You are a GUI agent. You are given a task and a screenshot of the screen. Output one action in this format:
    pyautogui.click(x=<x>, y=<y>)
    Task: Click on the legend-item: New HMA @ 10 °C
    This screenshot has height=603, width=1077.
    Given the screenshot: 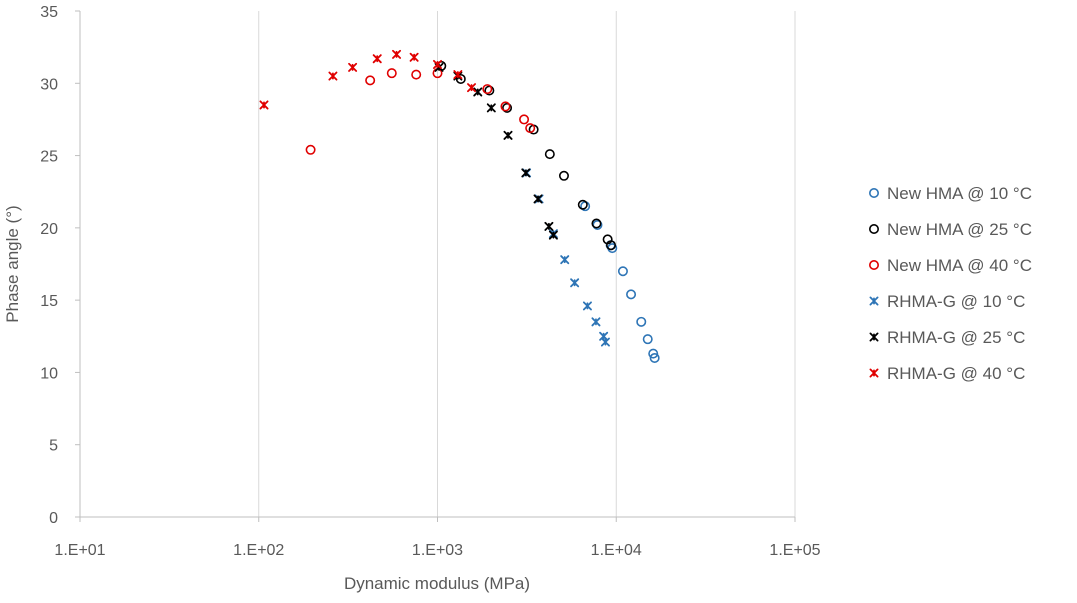 What is the action you would take?
    pyautogui.click(x=950, y=193)
    